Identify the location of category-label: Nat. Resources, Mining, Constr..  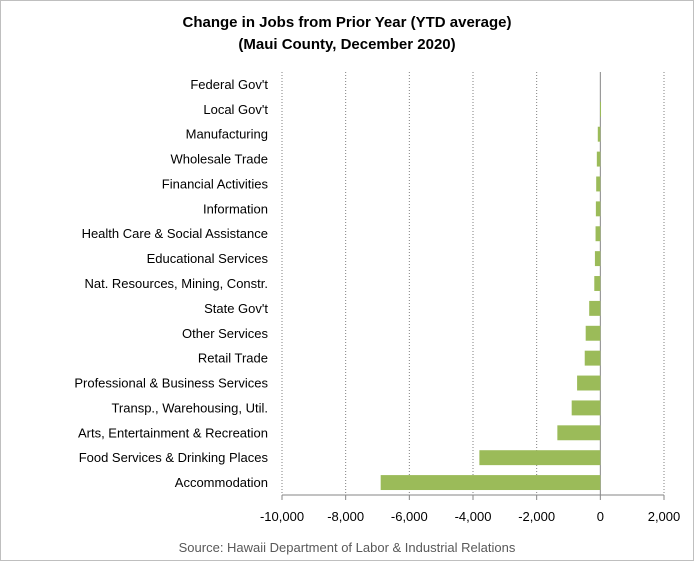
(176, 283).